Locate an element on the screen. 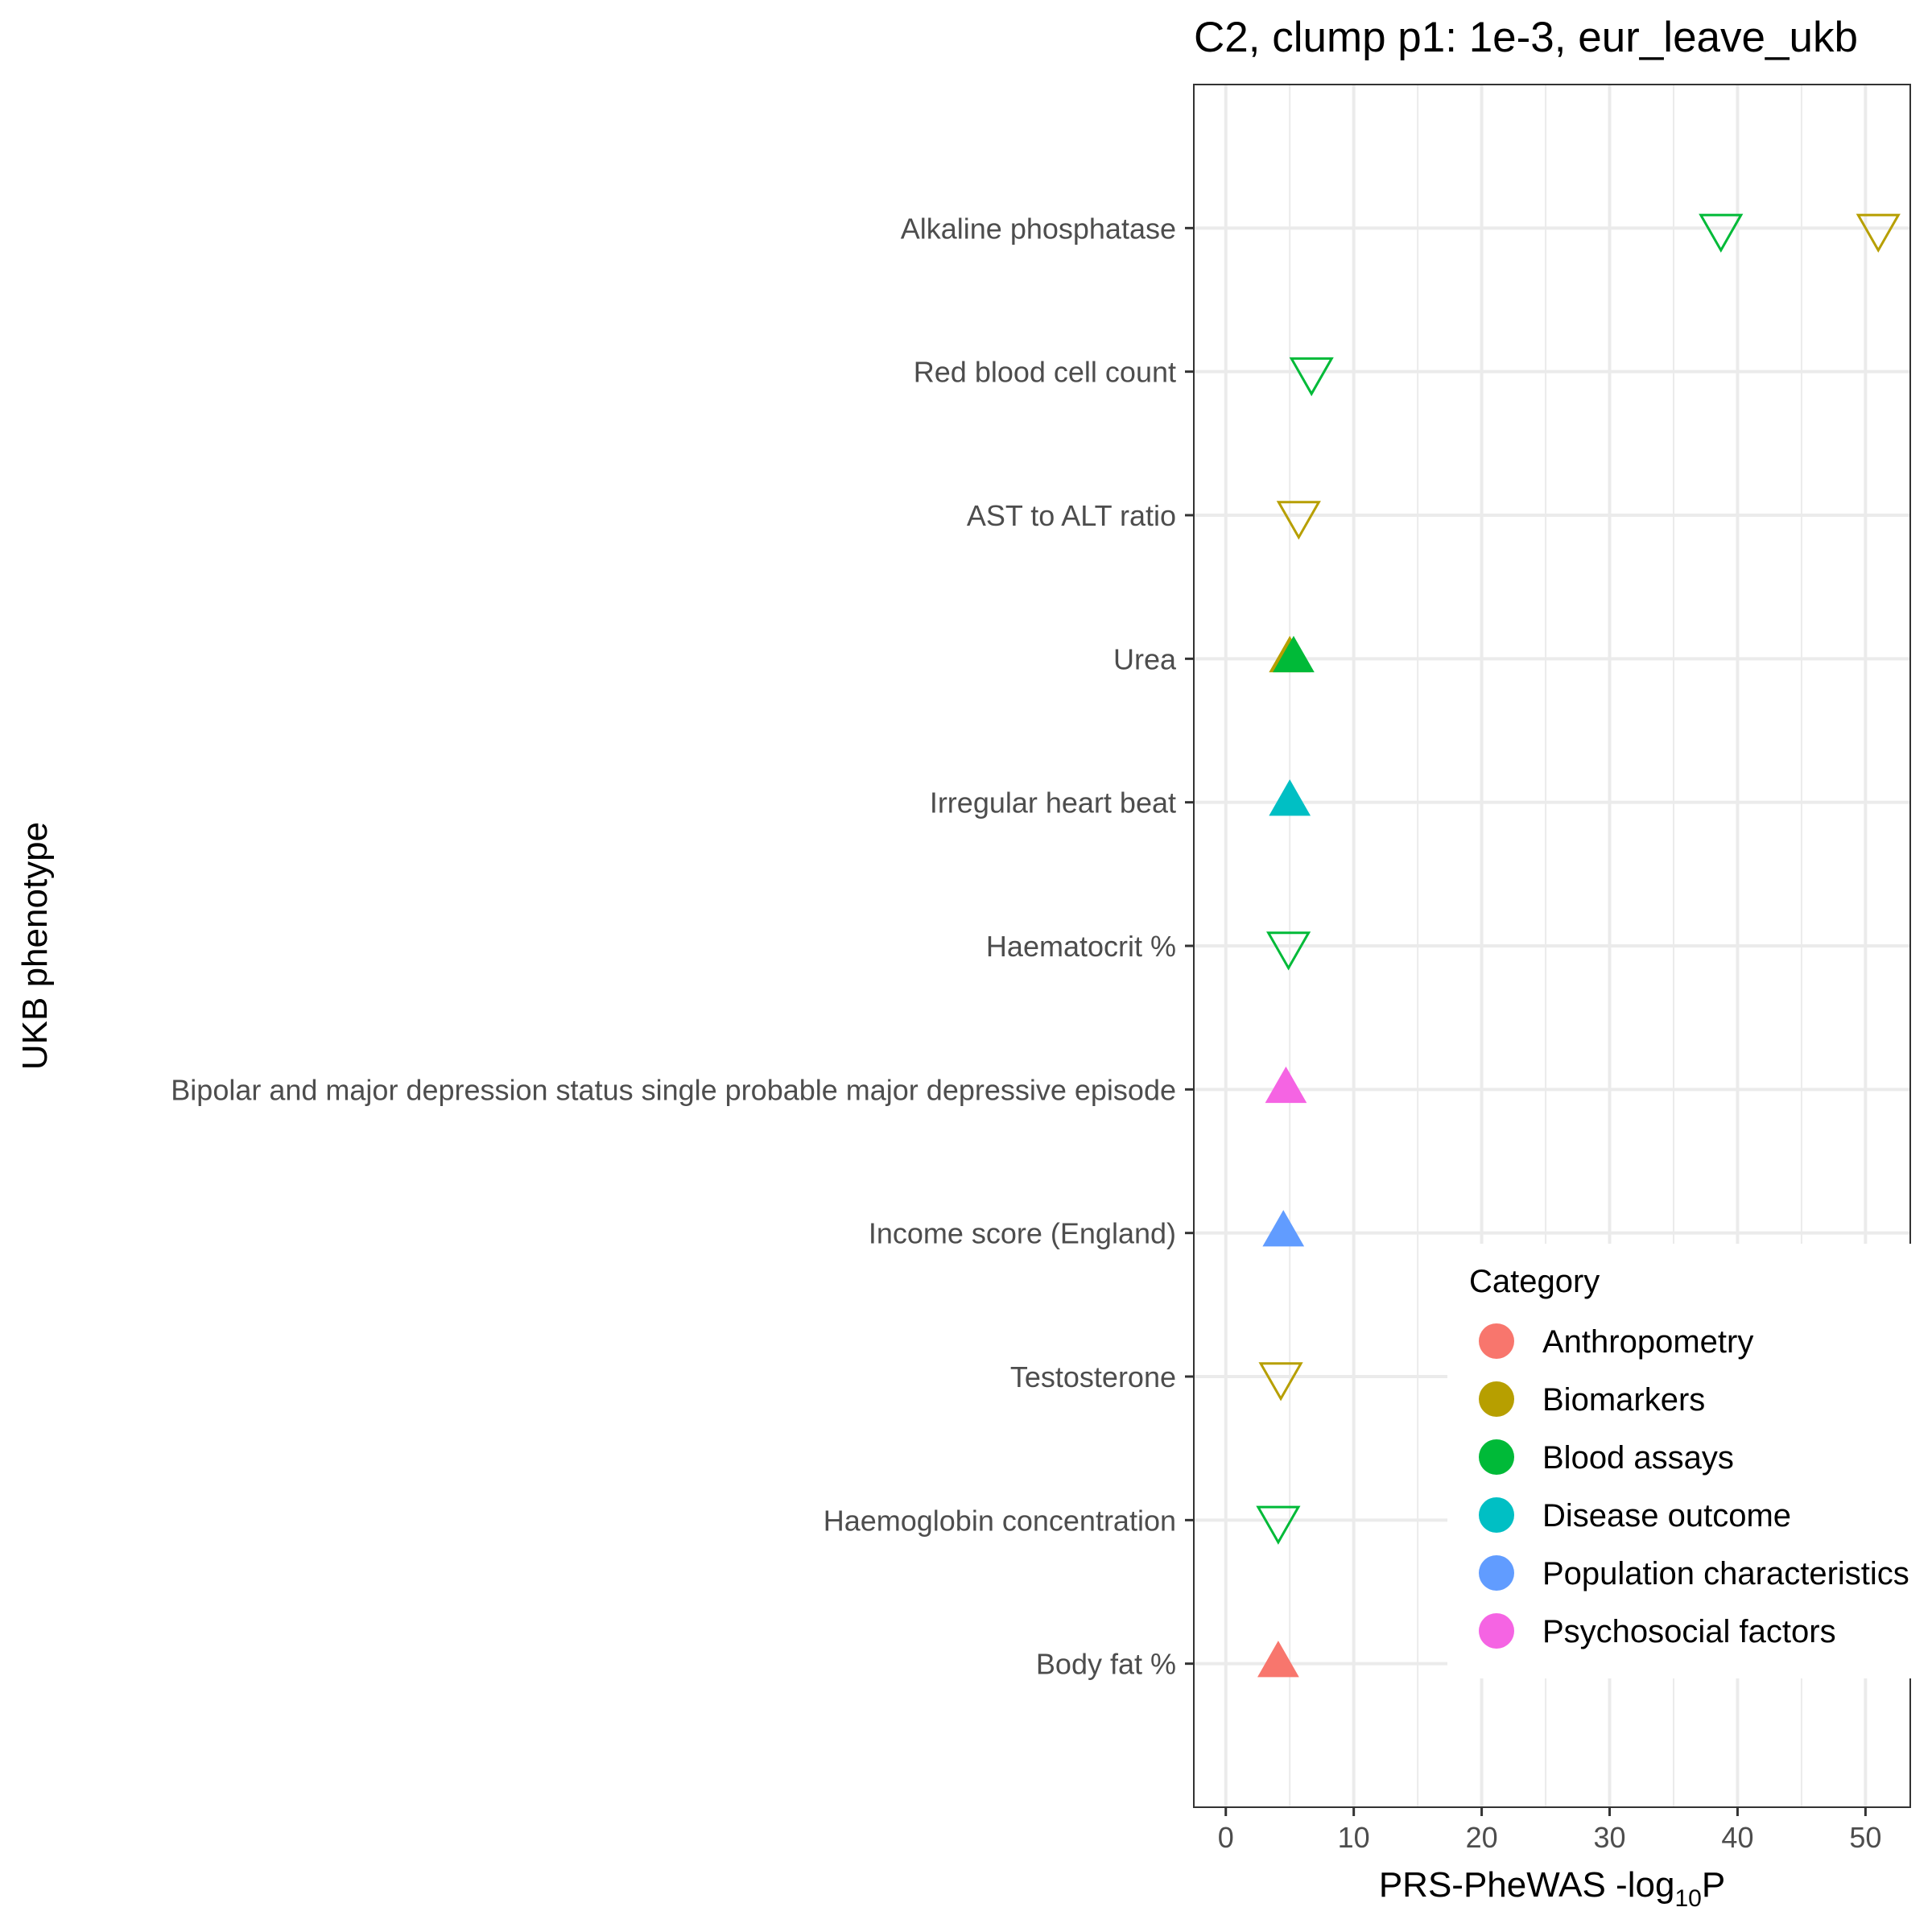 This screenshot has height=1932, width=1932. x-axis-title-suffix: P is located at coordinates (1713, 1885).